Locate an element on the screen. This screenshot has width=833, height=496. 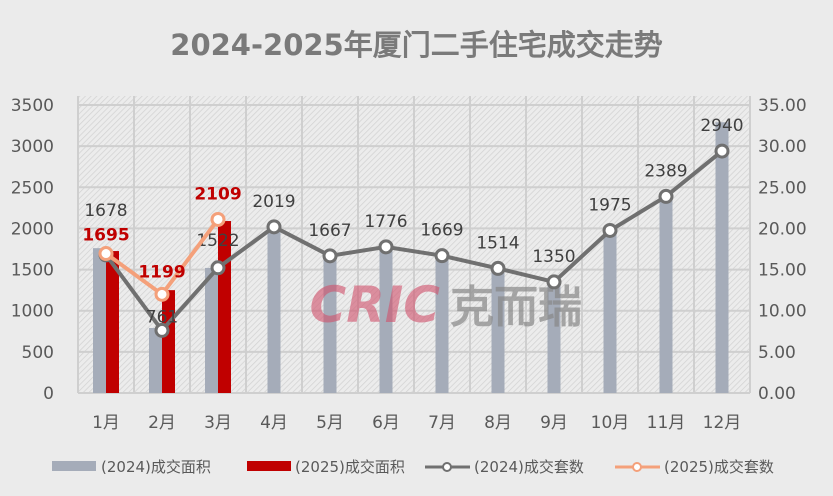
y-tick-label: 3500 is located at coordinates (32, 106).